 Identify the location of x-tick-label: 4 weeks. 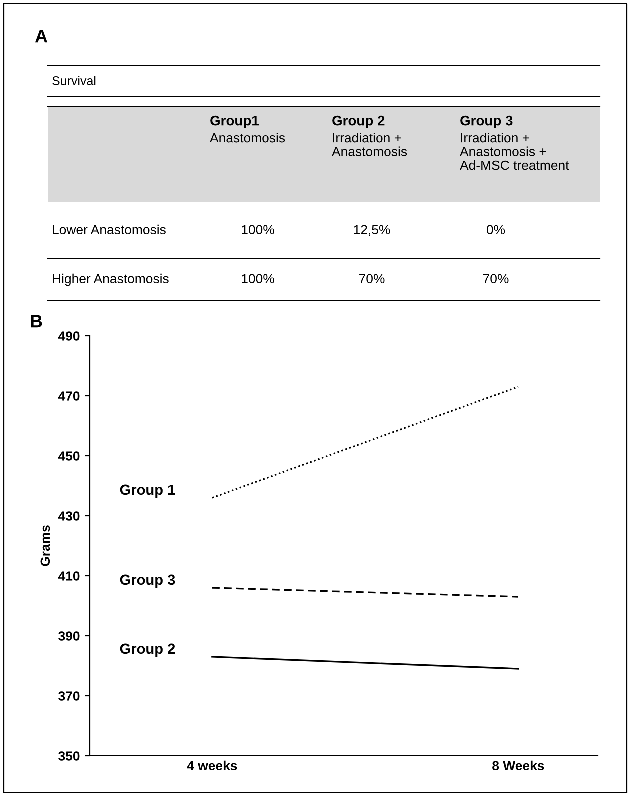
(212, 765).